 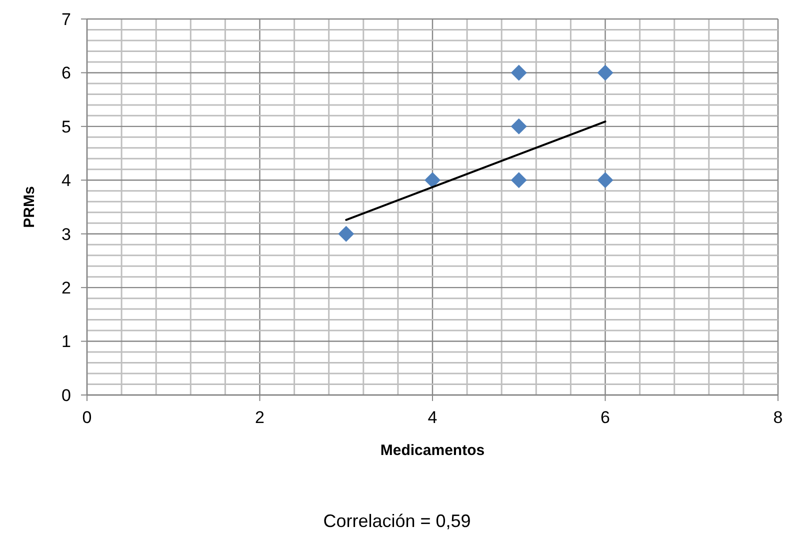 What do you see at coordinates (66, 395) in the screenshot?
I see `y-tick-label: 0` at bounding box center [66, 395].